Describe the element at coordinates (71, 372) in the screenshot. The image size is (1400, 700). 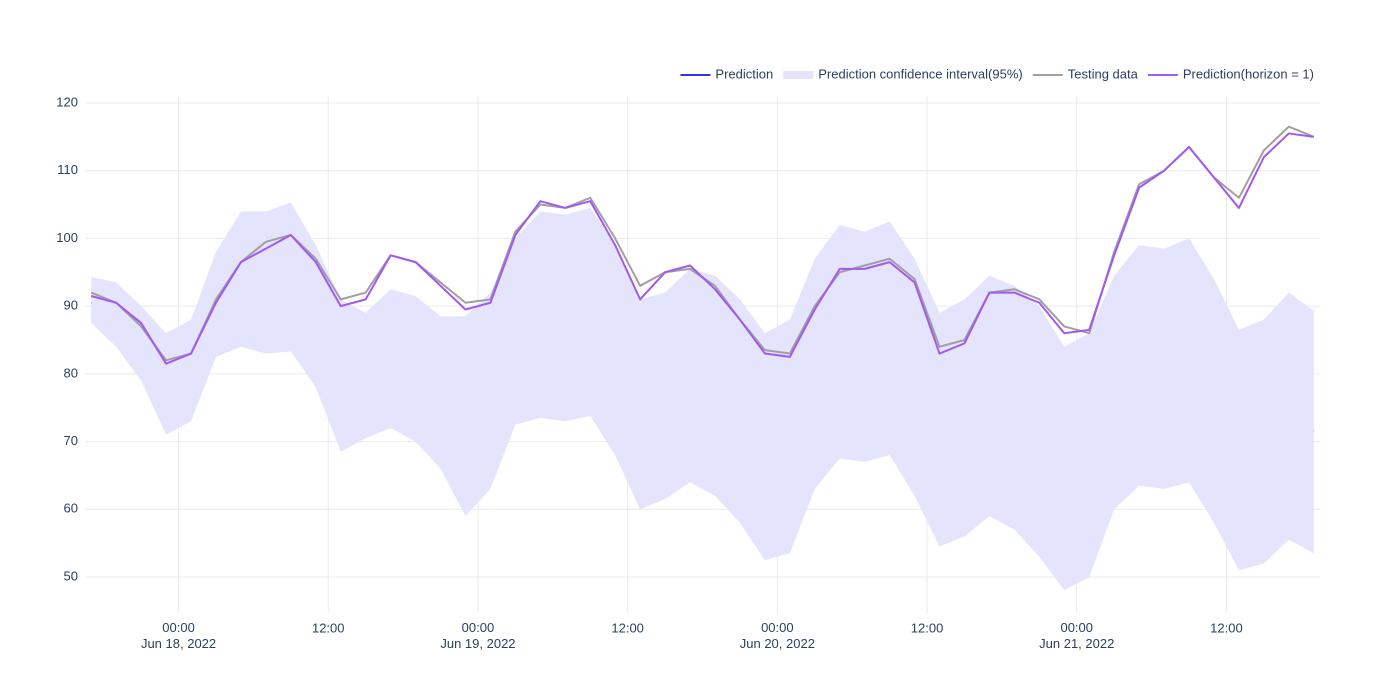
I see `y-tick-label: 80` at that location.